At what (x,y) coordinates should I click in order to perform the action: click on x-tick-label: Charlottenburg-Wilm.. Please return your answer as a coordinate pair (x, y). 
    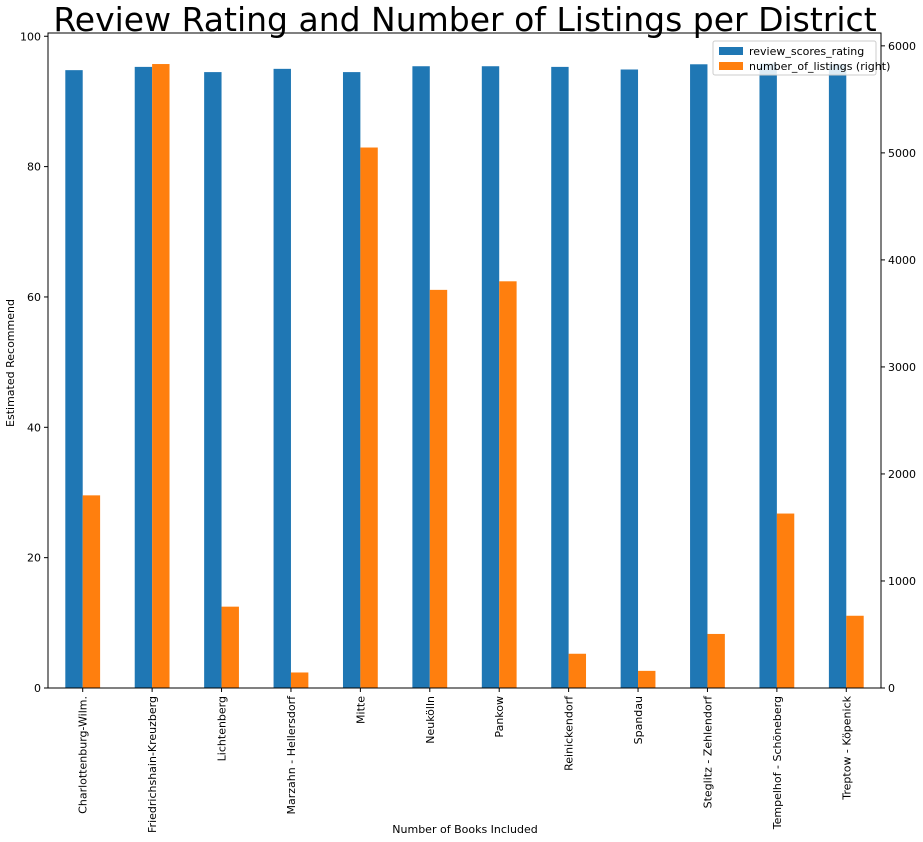
    Looking at the image, I should click on (83, 755).